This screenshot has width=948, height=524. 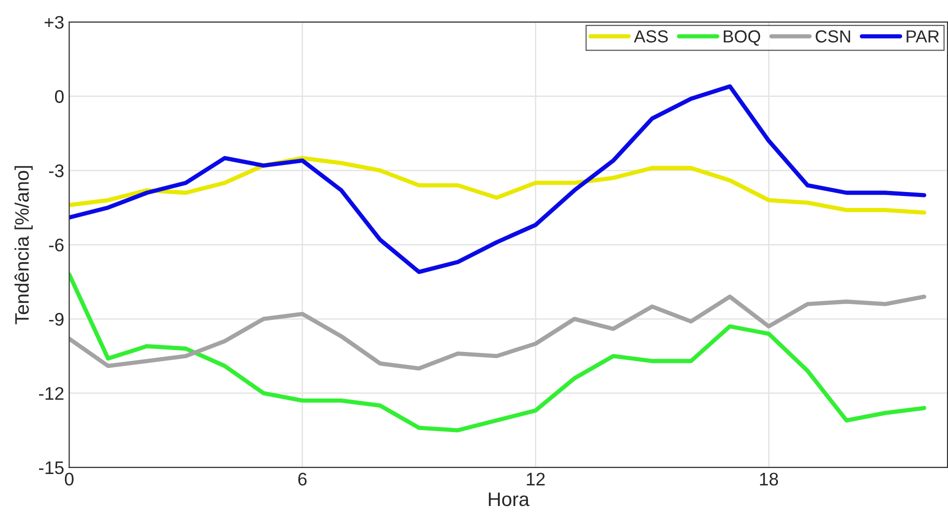 I want to click on y-axis-title: Tendência [%/ano], so click(x=23, y=245).